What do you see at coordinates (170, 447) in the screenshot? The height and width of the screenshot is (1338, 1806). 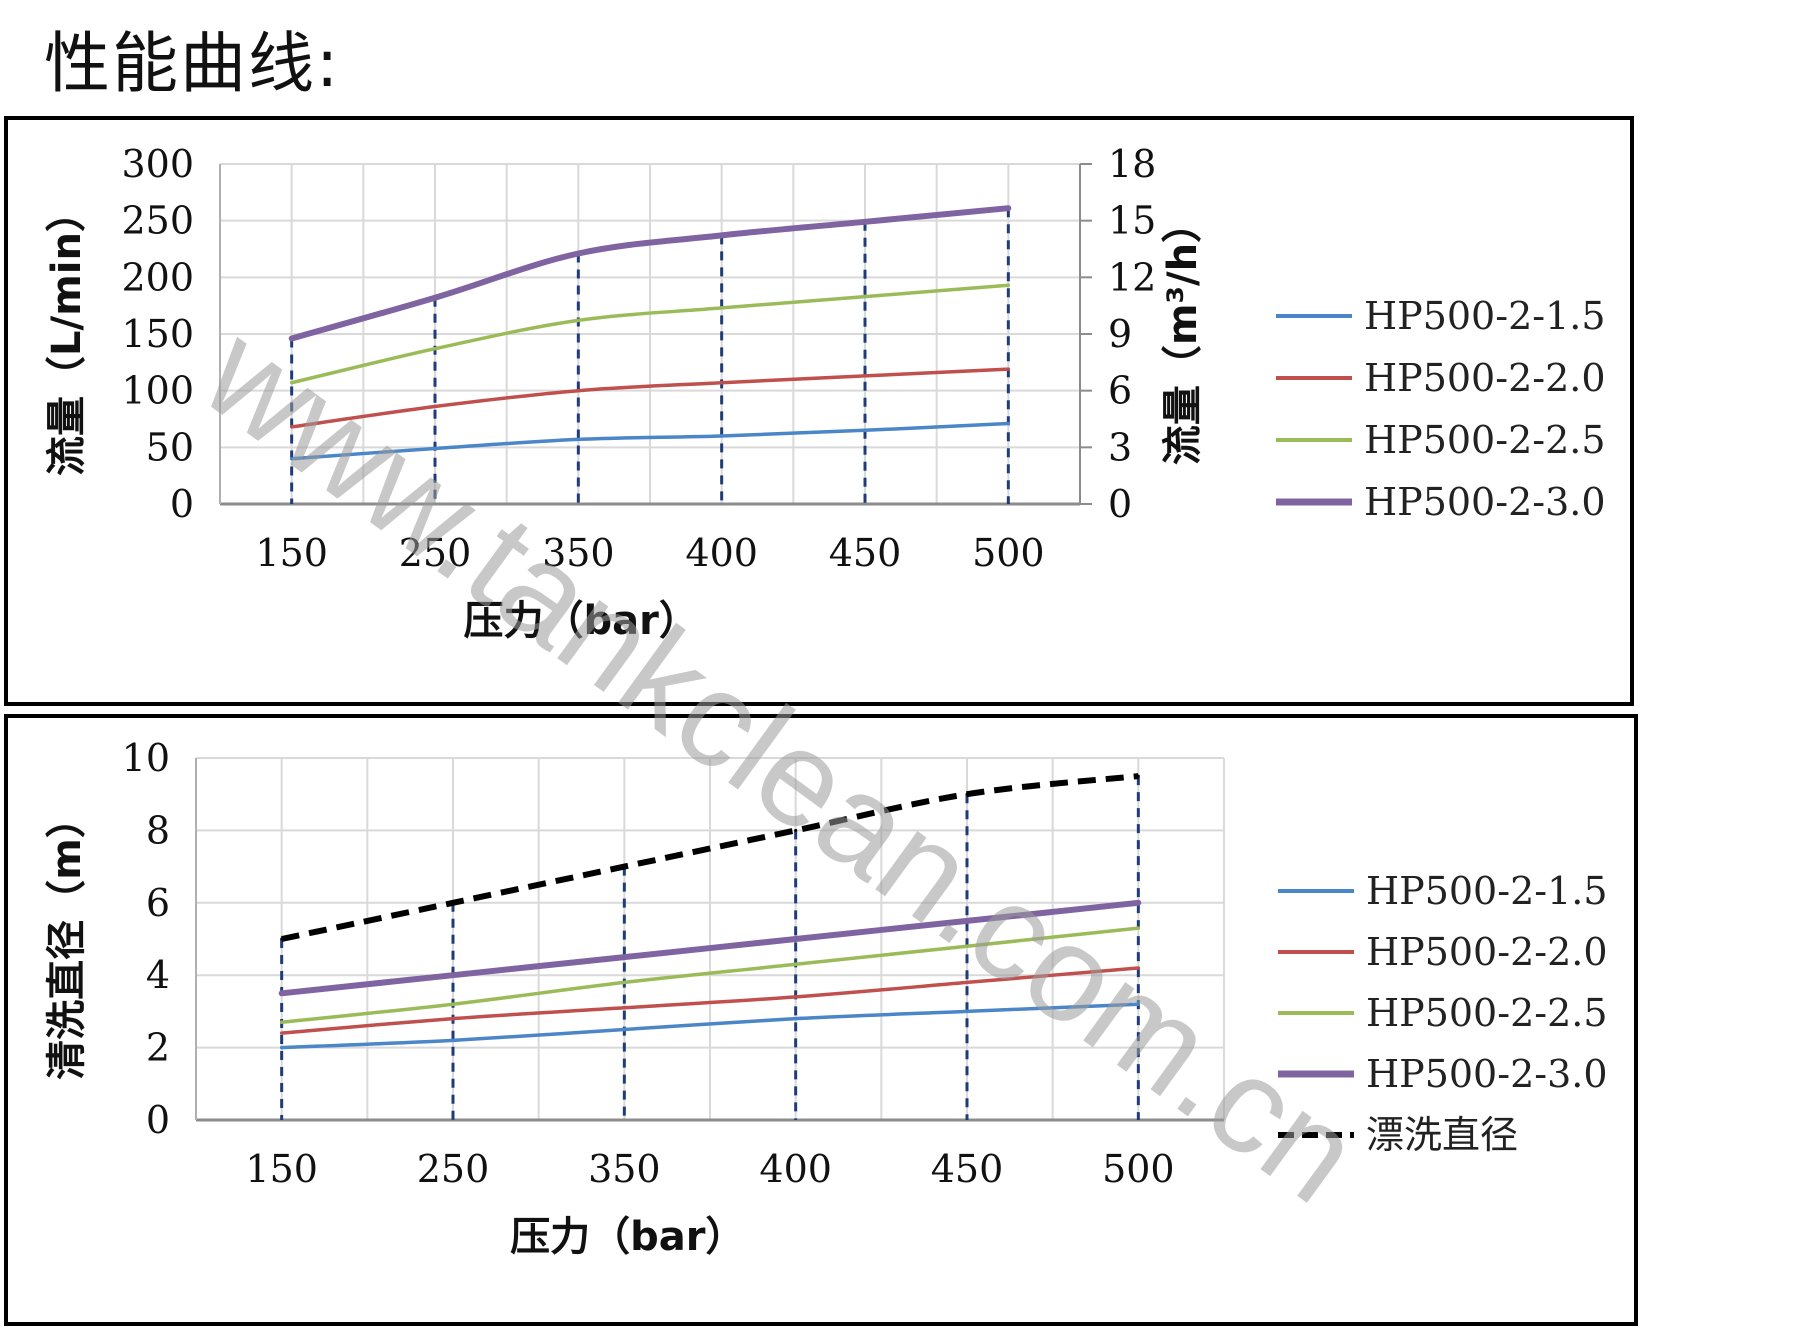 I see `flow-y-tick-label: 50` at bounding box center [170, 447].